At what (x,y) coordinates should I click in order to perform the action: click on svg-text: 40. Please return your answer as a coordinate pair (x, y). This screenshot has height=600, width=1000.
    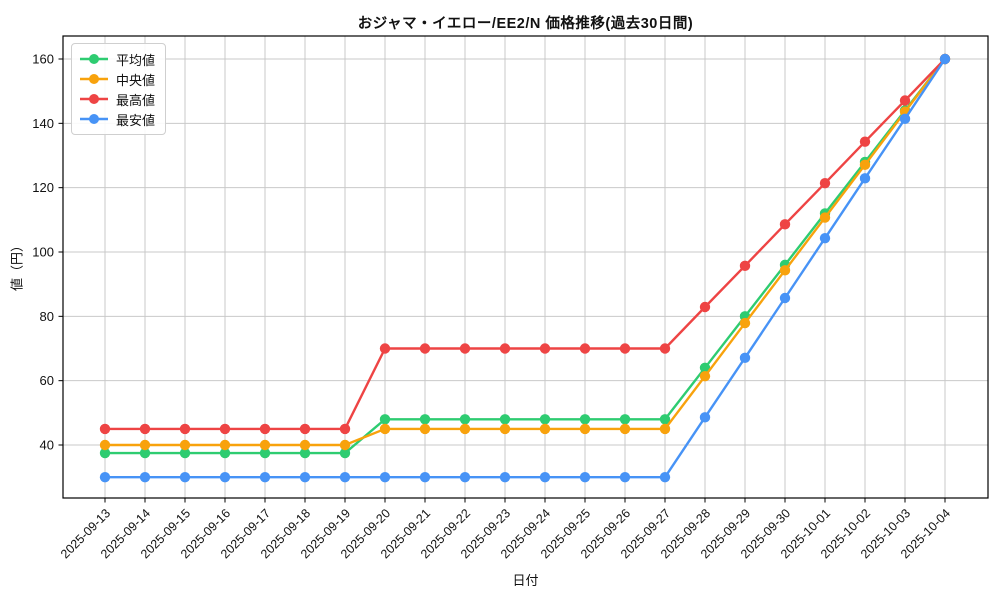
    Looking at the image, I should click on (47, 445).